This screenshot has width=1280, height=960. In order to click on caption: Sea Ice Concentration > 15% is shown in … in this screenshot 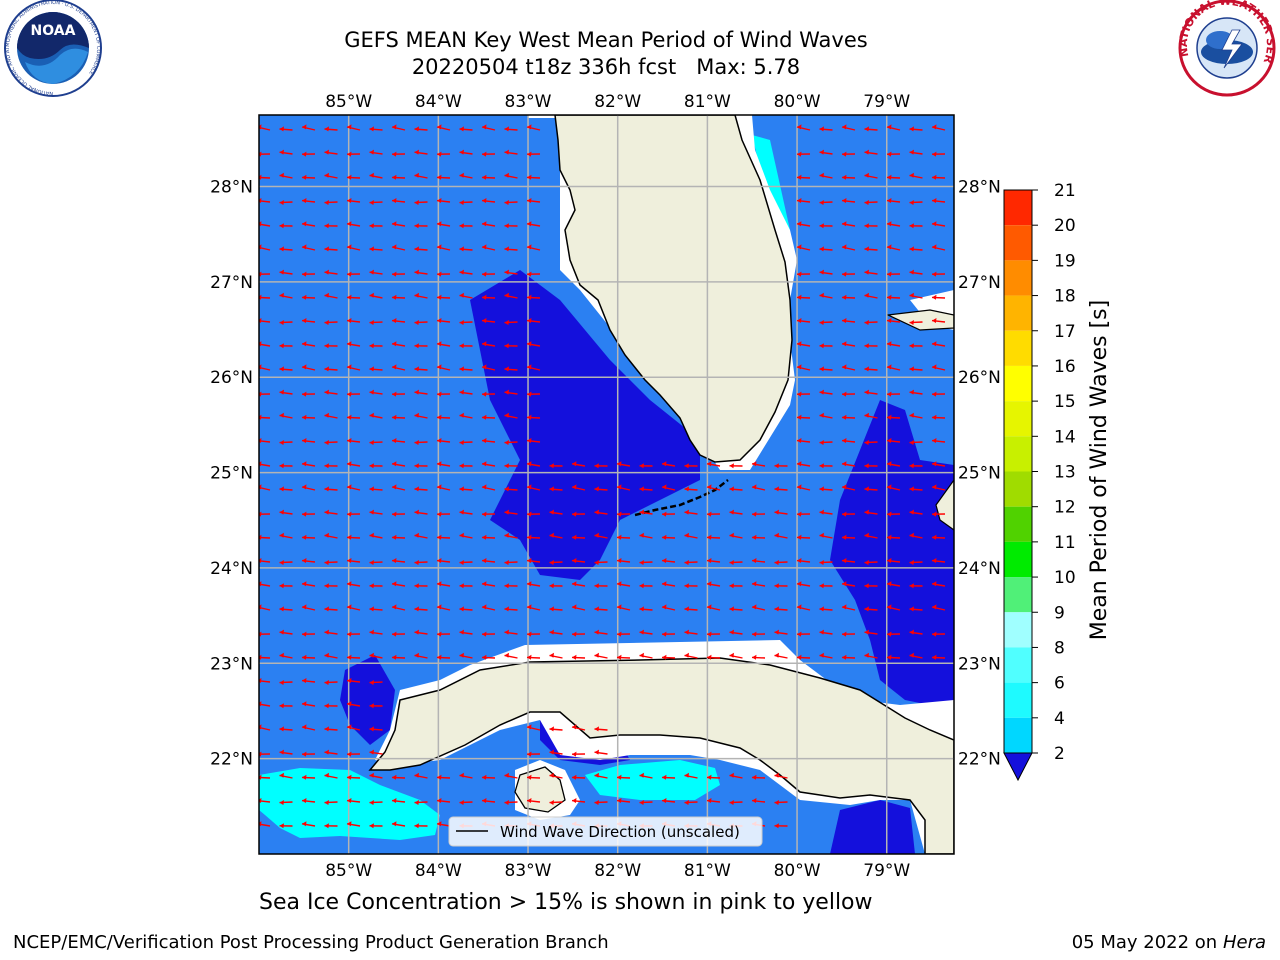, I will do `click(566, 902)`.